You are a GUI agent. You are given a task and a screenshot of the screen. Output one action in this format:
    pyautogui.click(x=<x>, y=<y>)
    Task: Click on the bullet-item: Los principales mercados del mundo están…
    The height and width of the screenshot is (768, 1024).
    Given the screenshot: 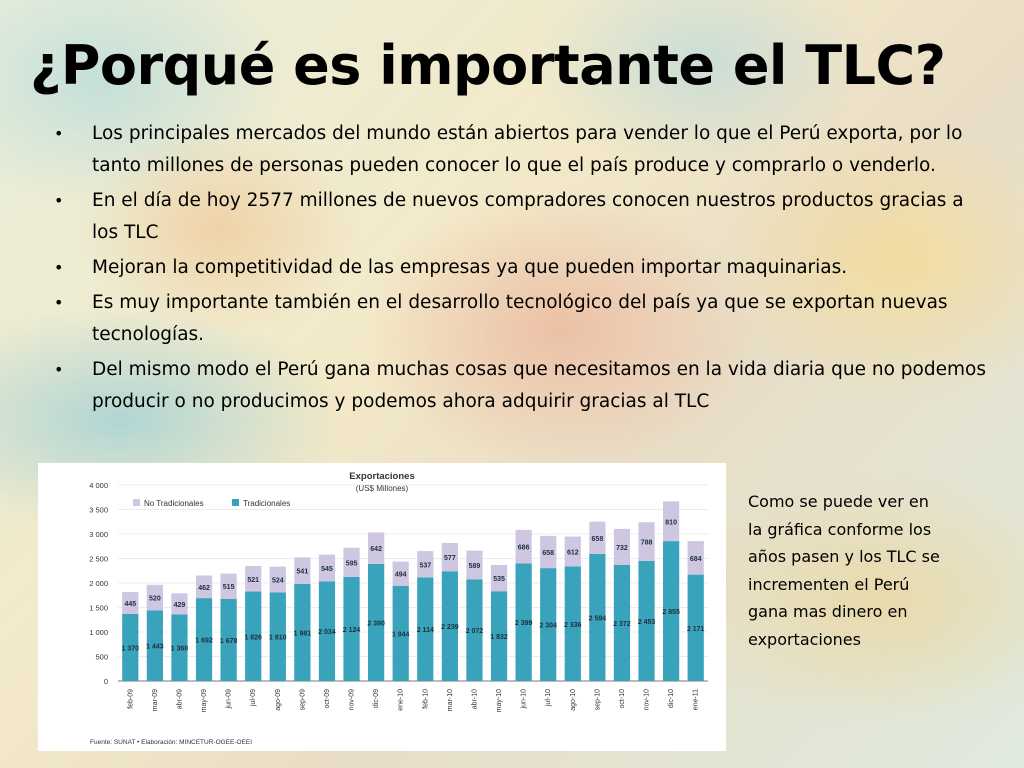 What is the action you would take?
    pyautogui.click(x=524, y=150)
    